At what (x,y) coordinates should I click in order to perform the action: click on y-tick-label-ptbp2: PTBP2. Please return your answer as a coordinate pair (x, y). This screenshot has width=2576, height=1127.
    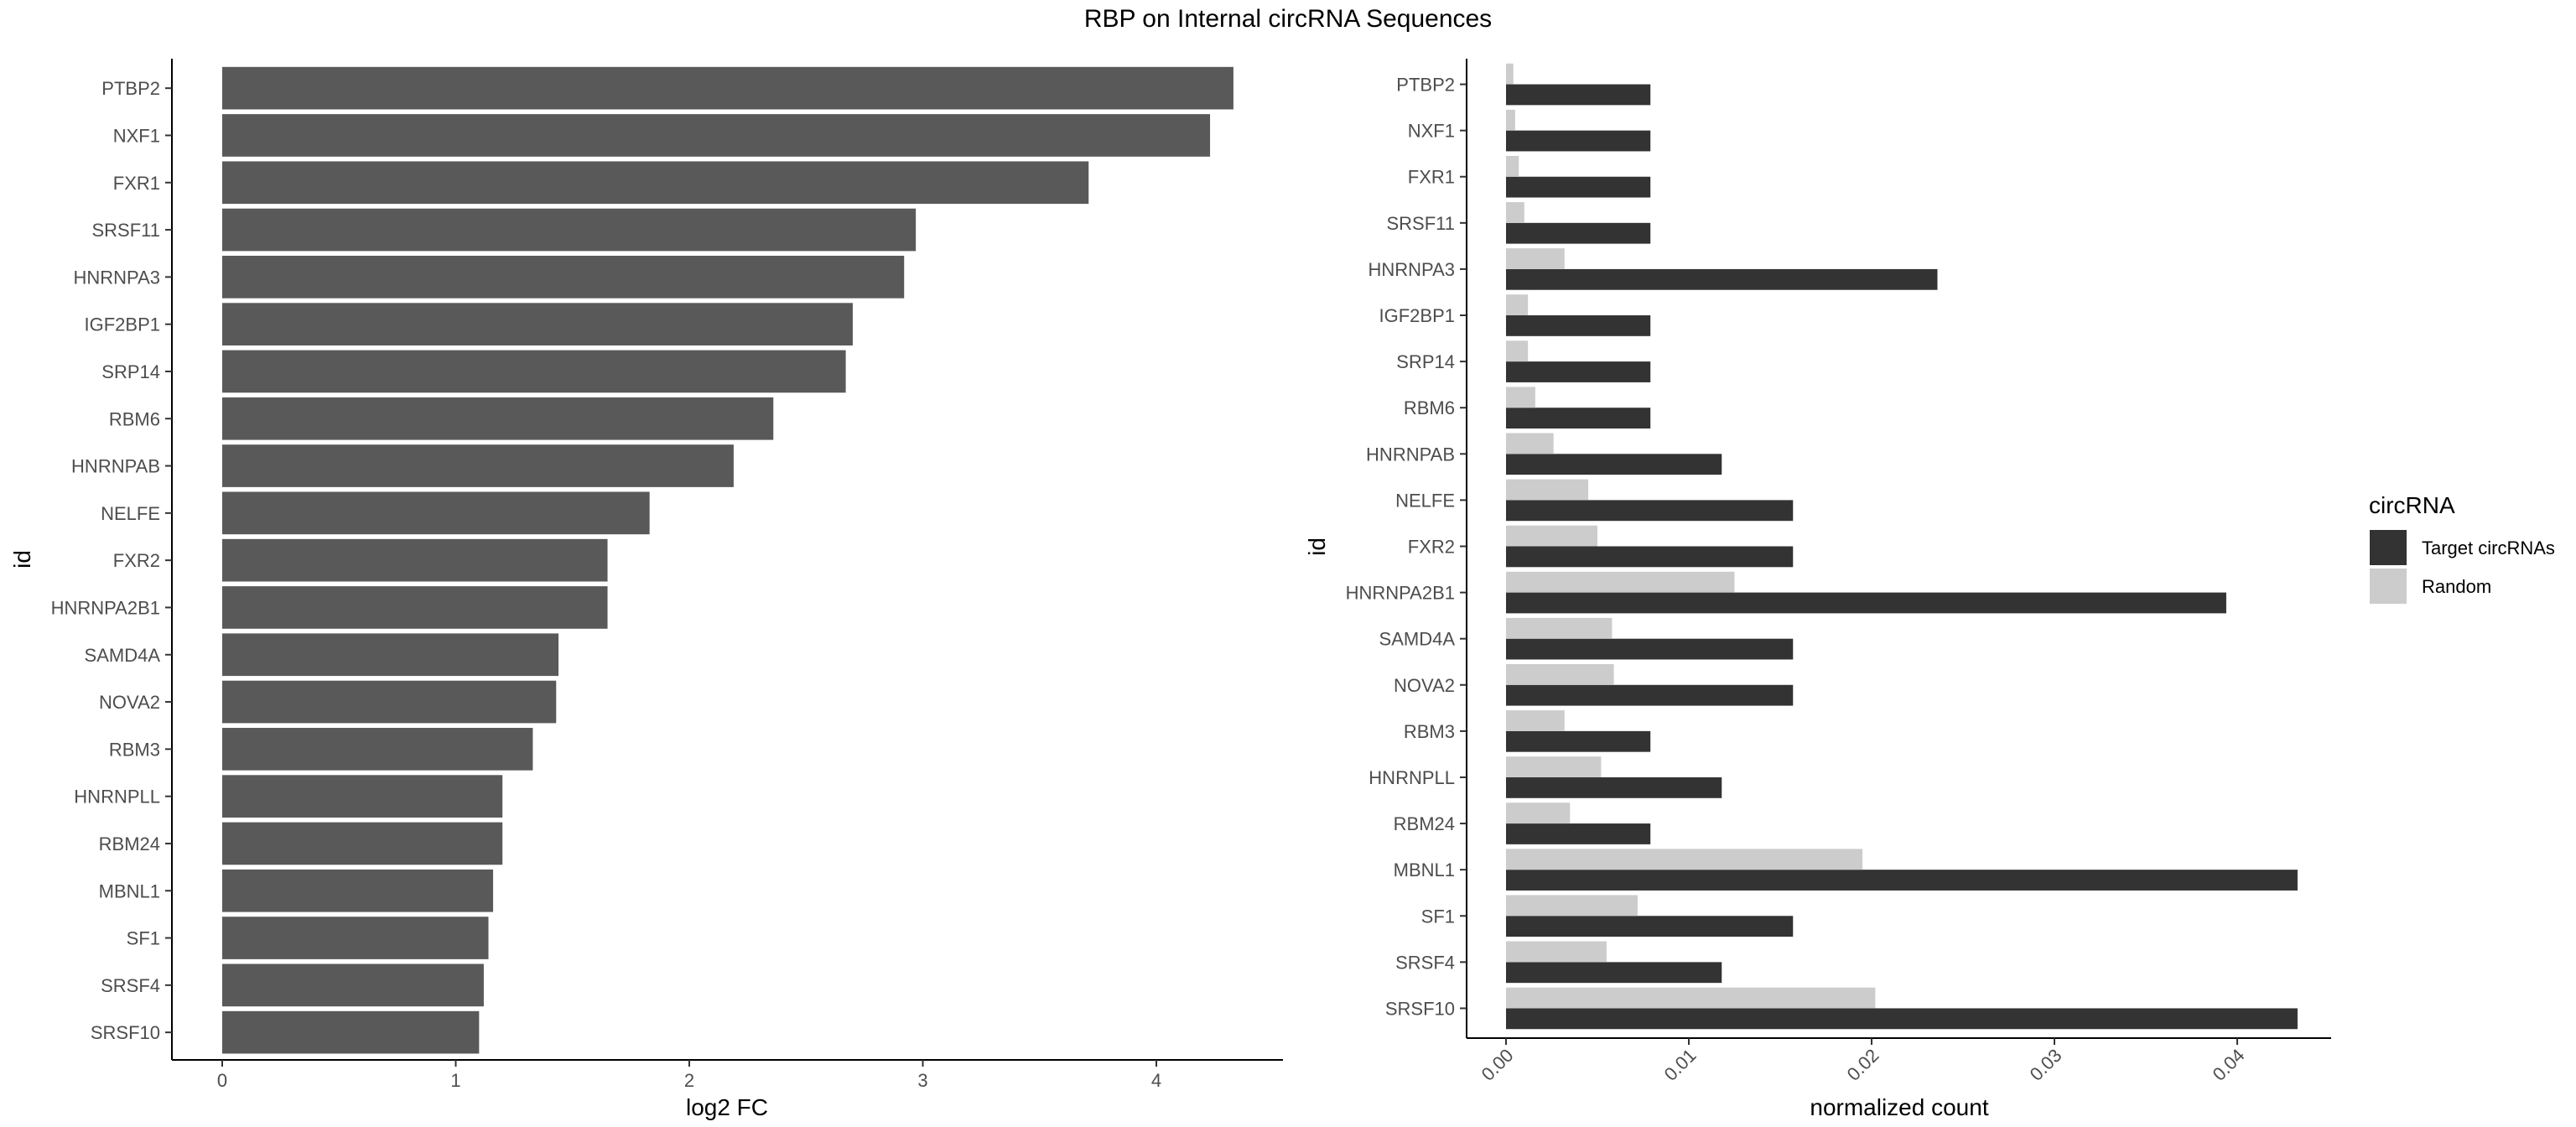
    Looking at the image, I should click on (1425, 85).